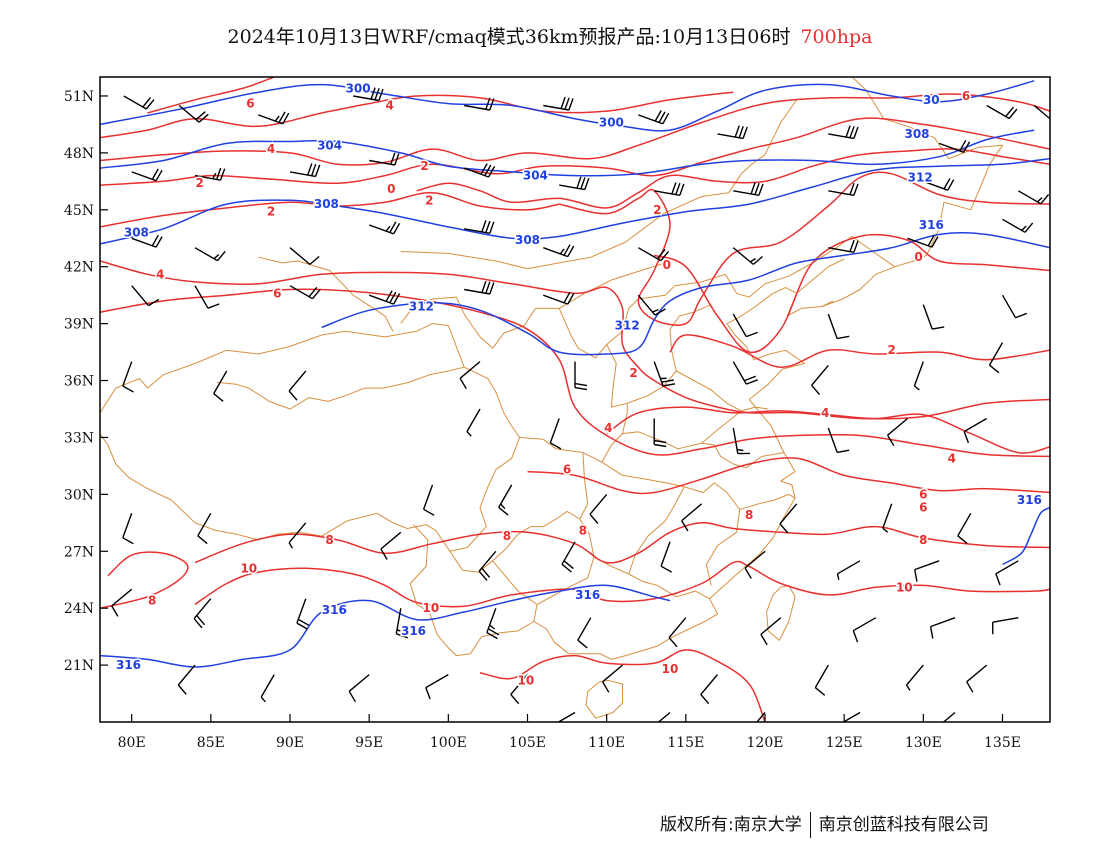 The image size is (1100, 850). I want to click on title-level: 700hpa, so click(836, 37).